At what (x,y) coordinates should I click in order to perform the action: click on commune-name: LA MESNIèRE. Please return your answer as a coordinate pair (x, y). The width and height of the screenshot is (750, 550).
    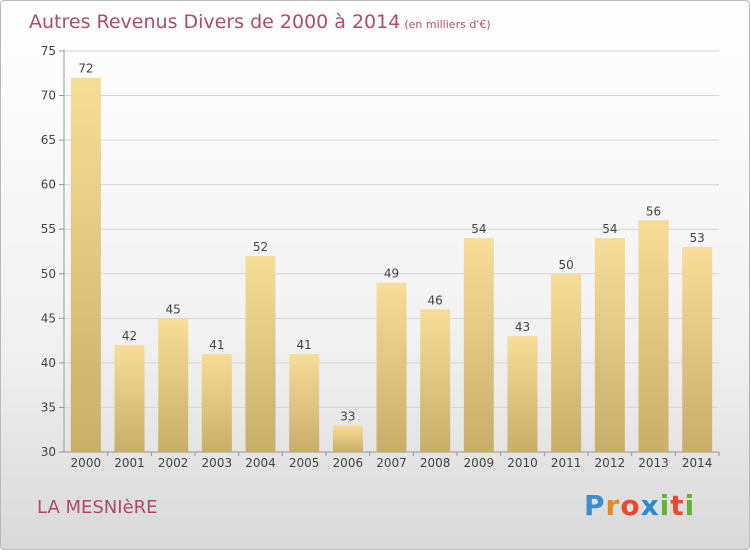
    Looking at the image, I should click on (97, 507).